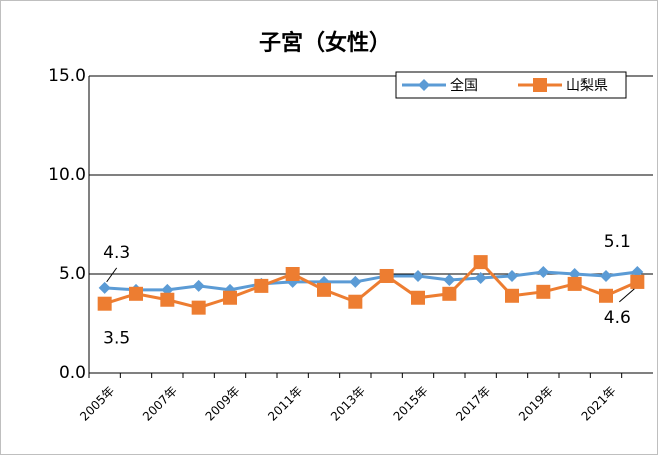 The image size is (659, 456). I want to click on y-tick-label: 5.0, so click(72, 274).